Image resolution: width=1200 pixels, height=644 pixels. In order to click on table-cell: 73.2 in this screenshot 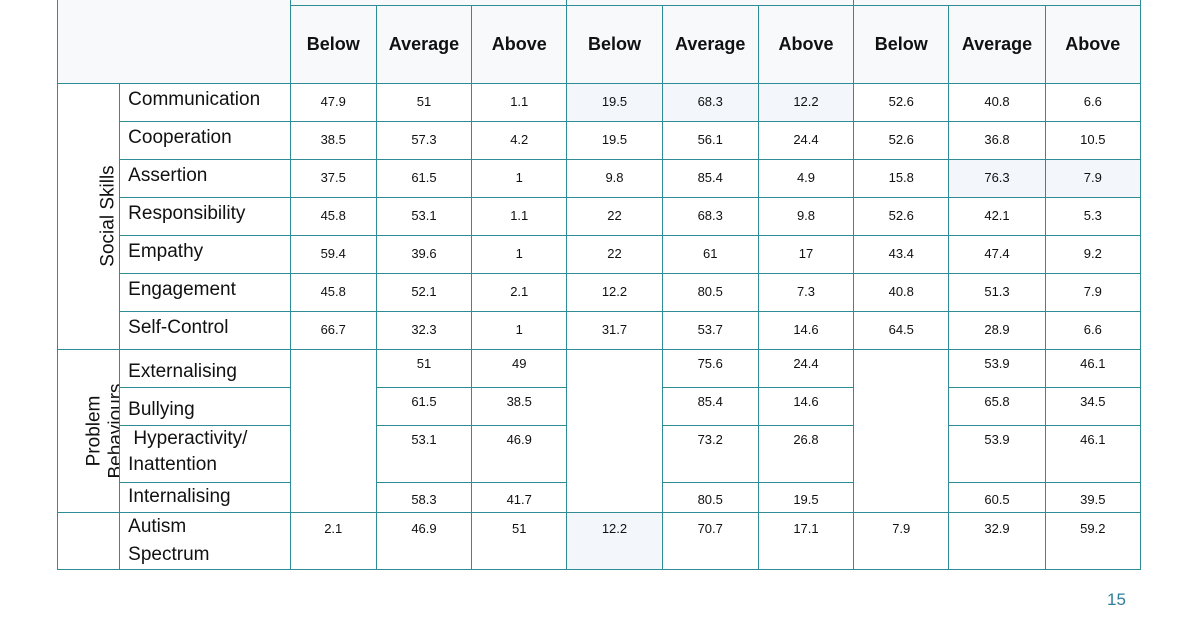, I will do `click(710, 453)`.